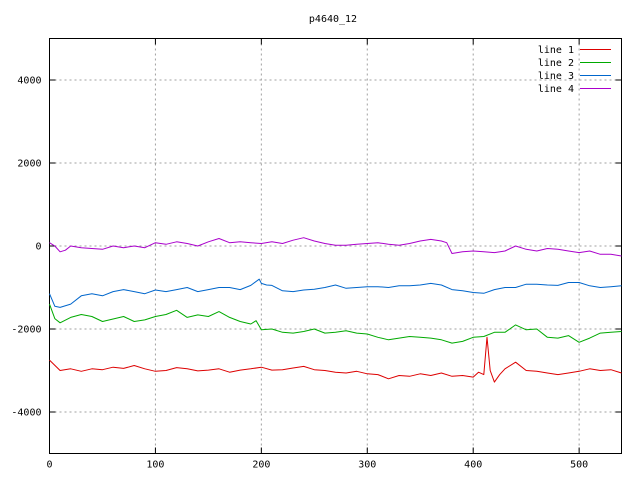  Describe the element at coordinates (261, 465) in the screenshot. I see `x-tick-label: 200` at that location.